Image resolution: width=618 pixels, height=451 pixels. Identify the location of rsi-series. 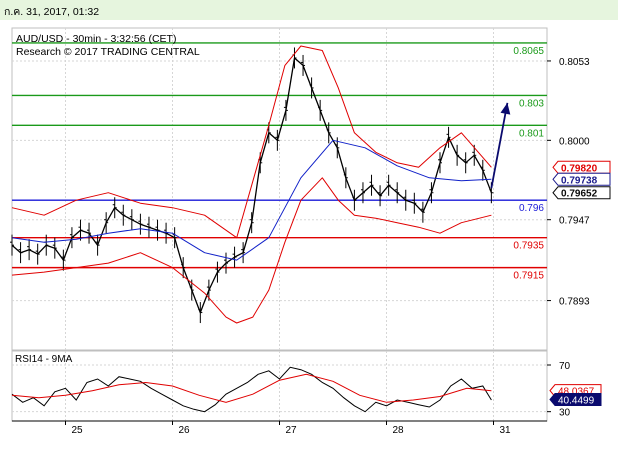
(251, 389).